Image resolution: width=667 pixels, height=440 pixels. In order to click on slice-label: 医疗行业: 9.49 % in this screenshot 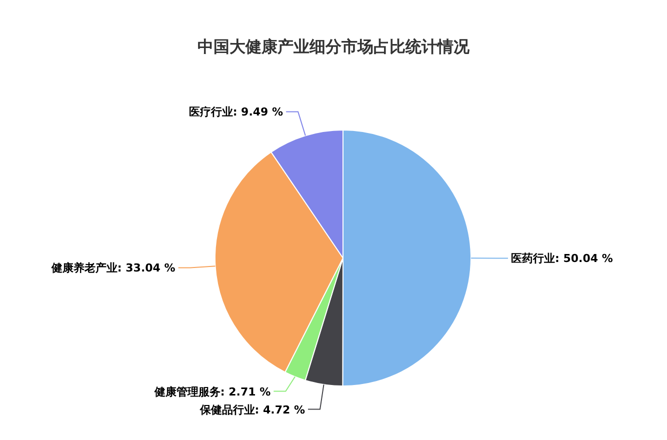, I will do `click(236, 112)`.